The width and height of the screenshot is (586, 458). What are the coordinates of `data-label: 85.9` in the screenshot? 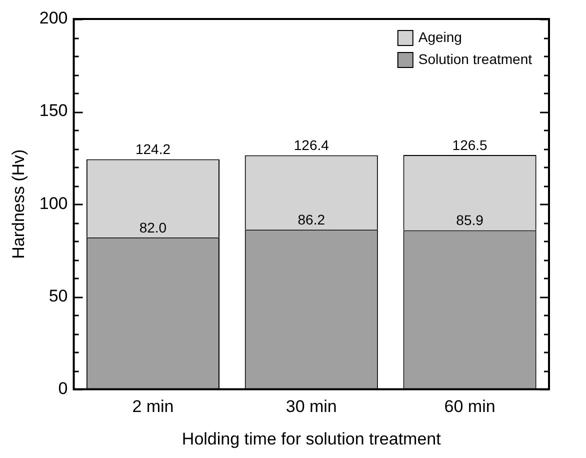 It's located at (470, 220).